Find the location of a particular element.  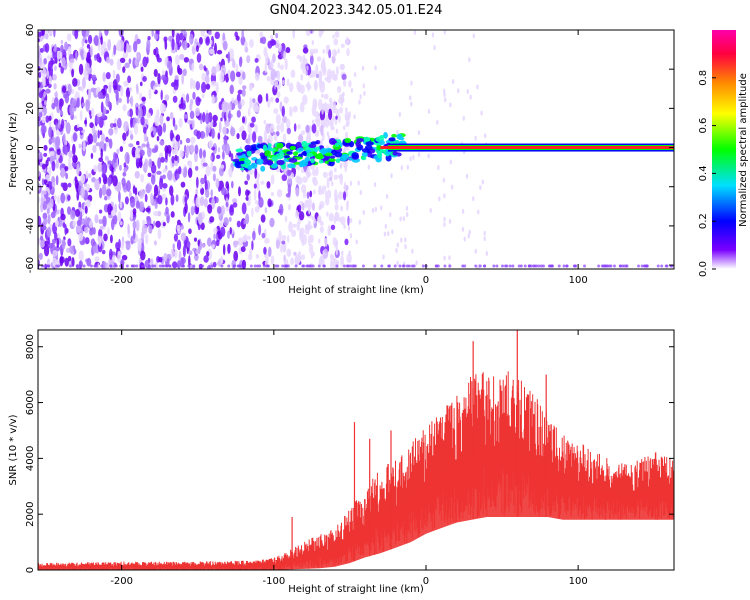

colorbar-tick-label: 0.6 is located at coordinates (703, 126).